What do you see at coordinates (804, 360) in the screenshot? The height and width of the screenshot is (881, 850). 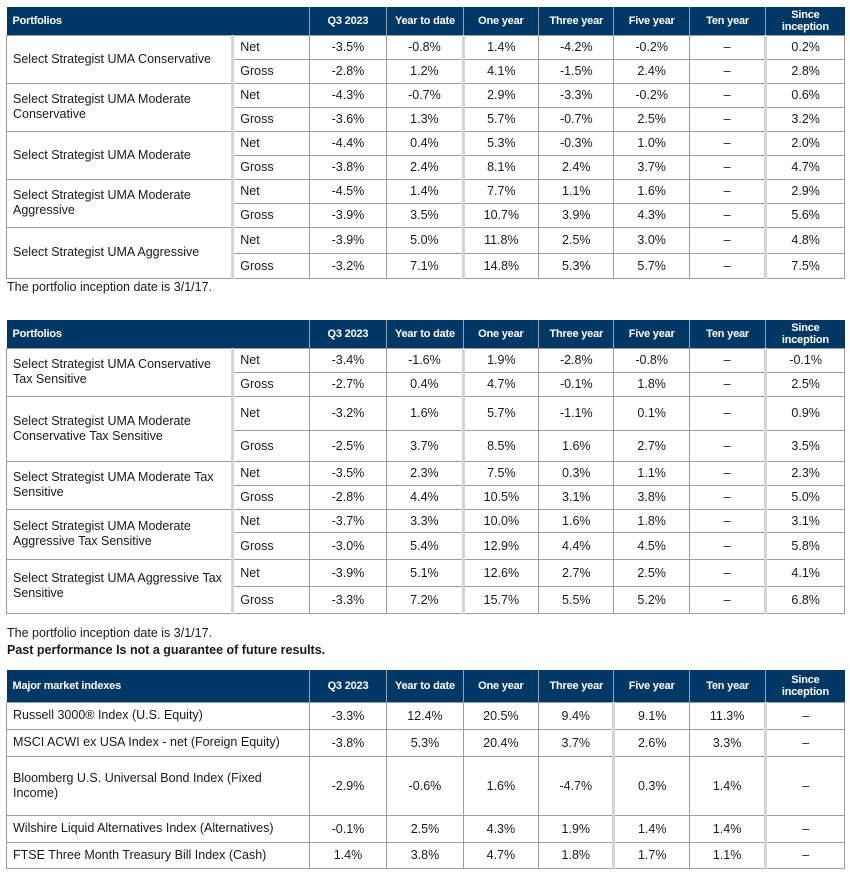 I see `value-cell: -0.1%` at bounding box center [804, 360].